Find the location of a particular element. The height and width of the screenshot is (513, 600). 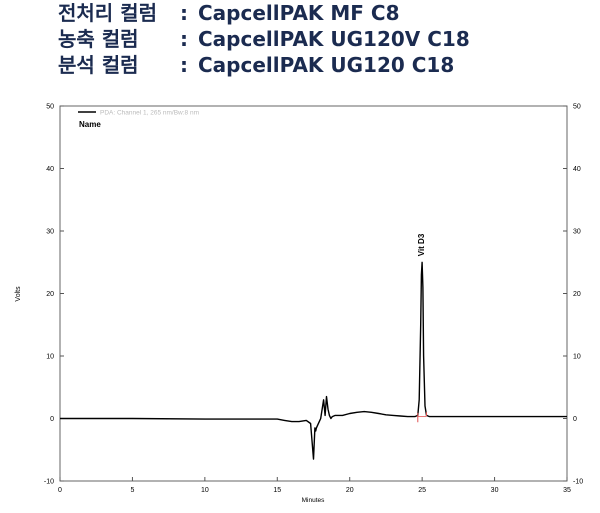

analytical-column-value: CapcellPAK UG120 C18 is located at coordinates (326, 65).